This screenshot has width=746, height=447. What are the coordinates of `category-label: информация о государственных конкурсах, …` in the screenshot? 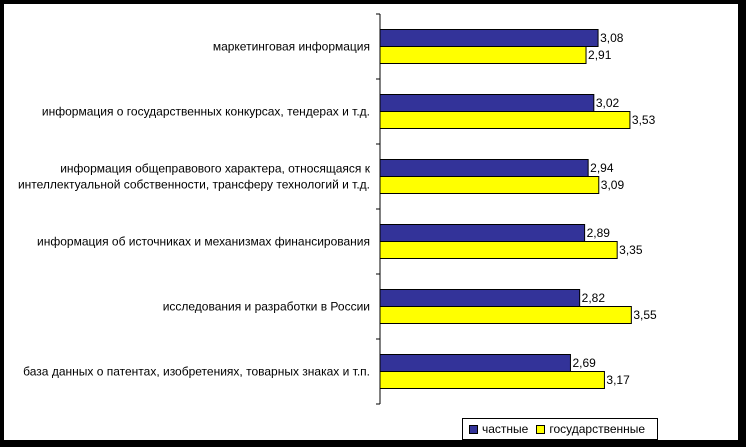 It's located at (206, 112).